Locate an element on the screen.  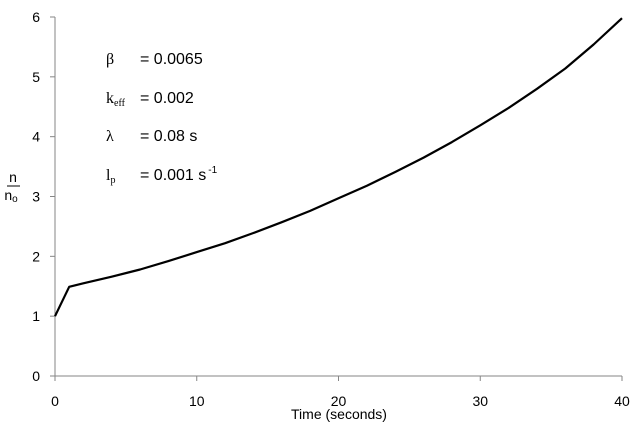
annotation-symbol-main: λ is located at coordinates (110, 136).